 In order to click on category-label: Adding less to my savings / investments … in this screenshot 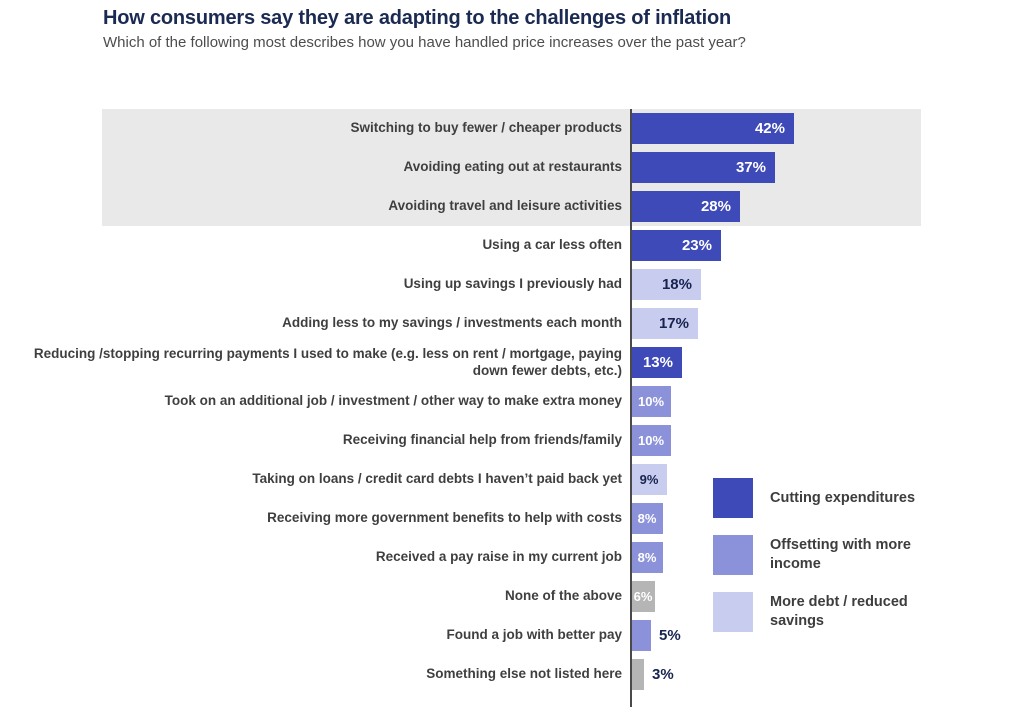, I will do `click(452, 323)`.